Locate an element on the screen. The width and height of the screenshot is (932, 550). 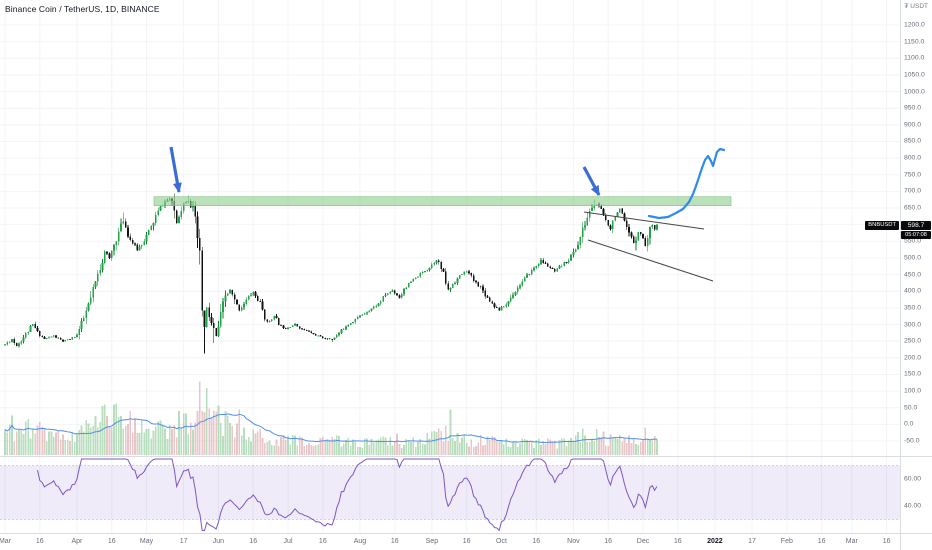
price-scale-tick: 700.0 is located at coordinates (913, 191).